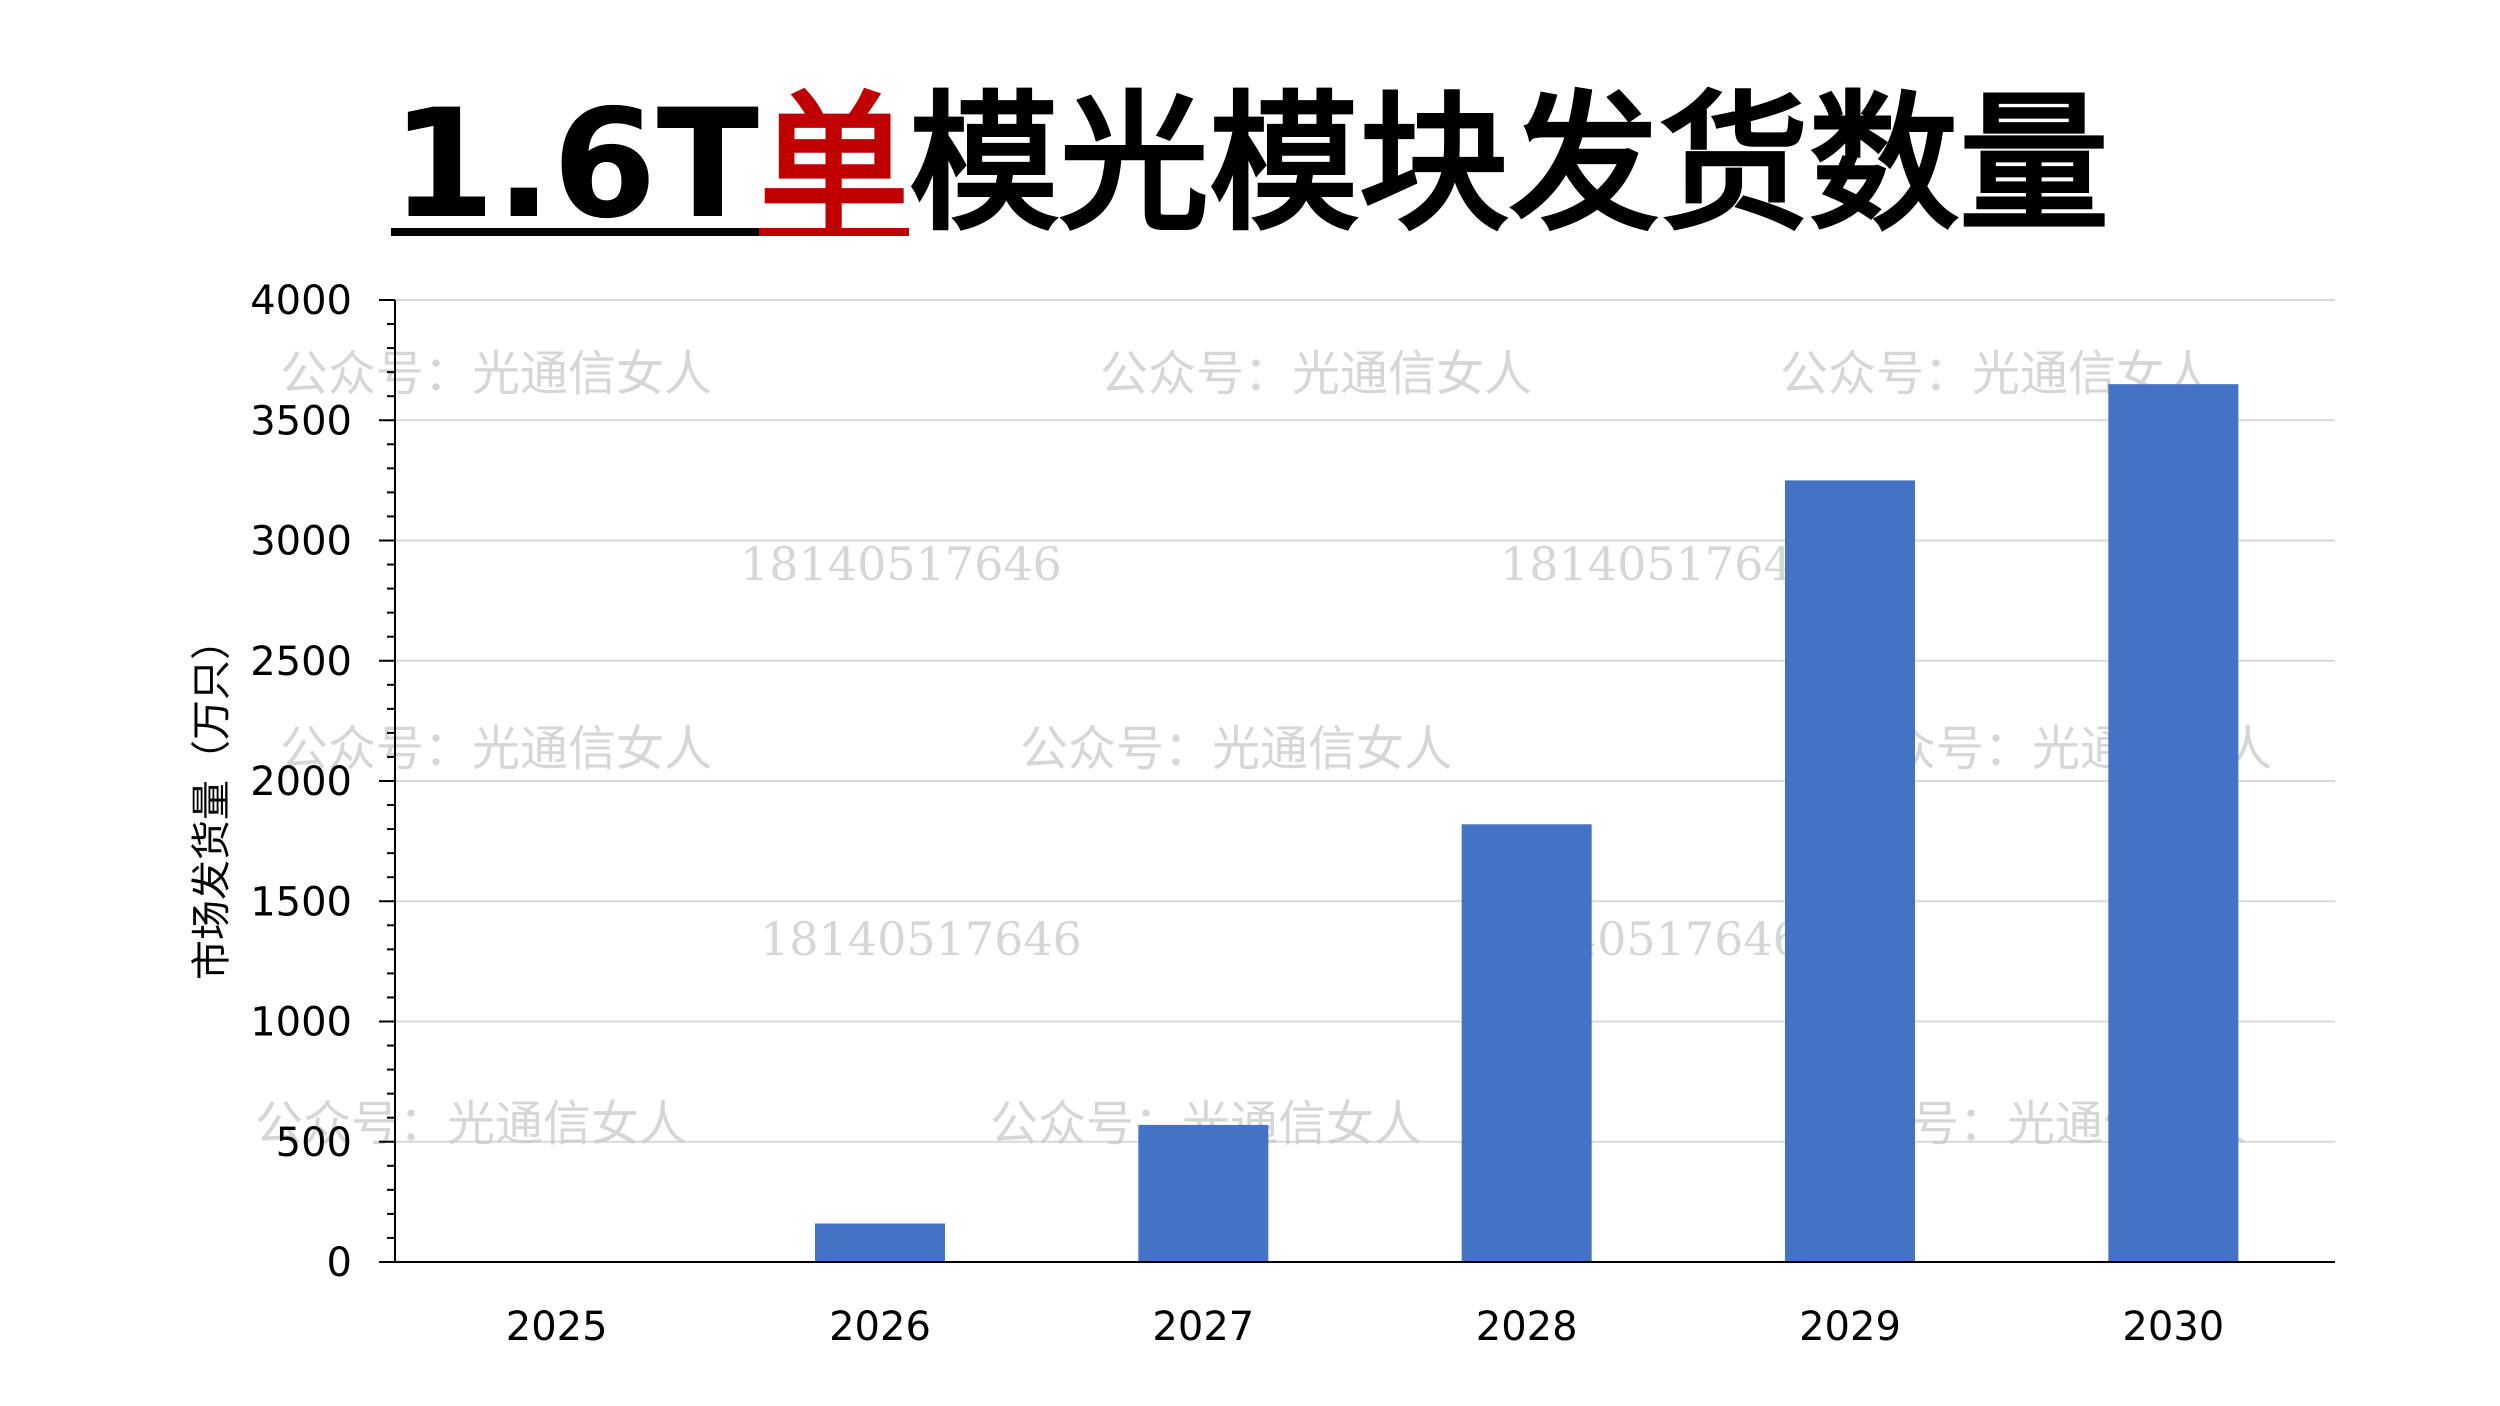 This screenshot has height=1406, width=2500. Describe the element at coordinates (1203, 1327) in the screenshot. I see `x-tick-label: 2027` at that location.